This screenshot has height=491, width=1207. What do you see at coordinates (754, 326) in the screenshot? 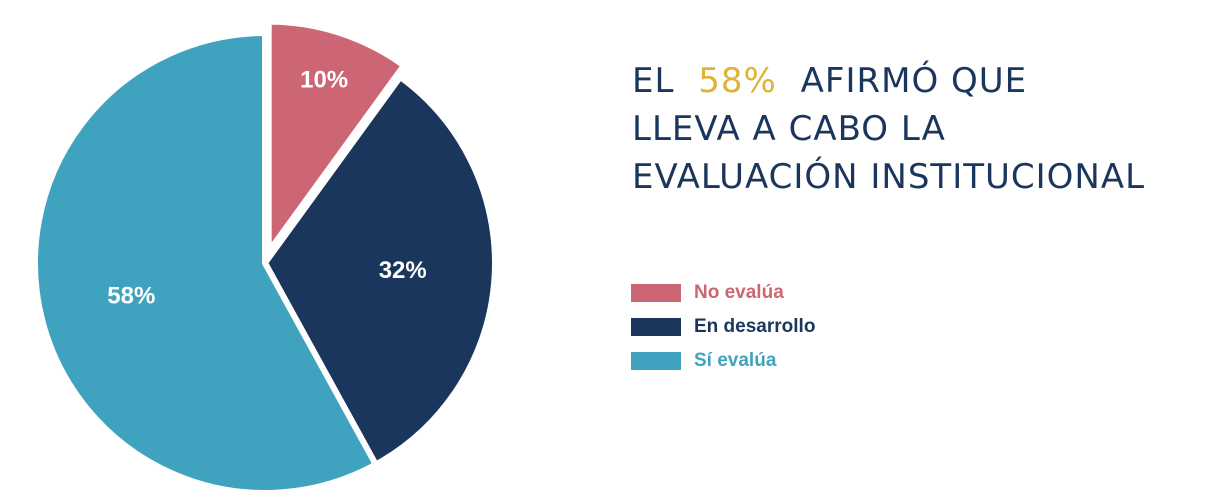
I see `legend-text: En desarrollo` at bounding box center [754, 326].